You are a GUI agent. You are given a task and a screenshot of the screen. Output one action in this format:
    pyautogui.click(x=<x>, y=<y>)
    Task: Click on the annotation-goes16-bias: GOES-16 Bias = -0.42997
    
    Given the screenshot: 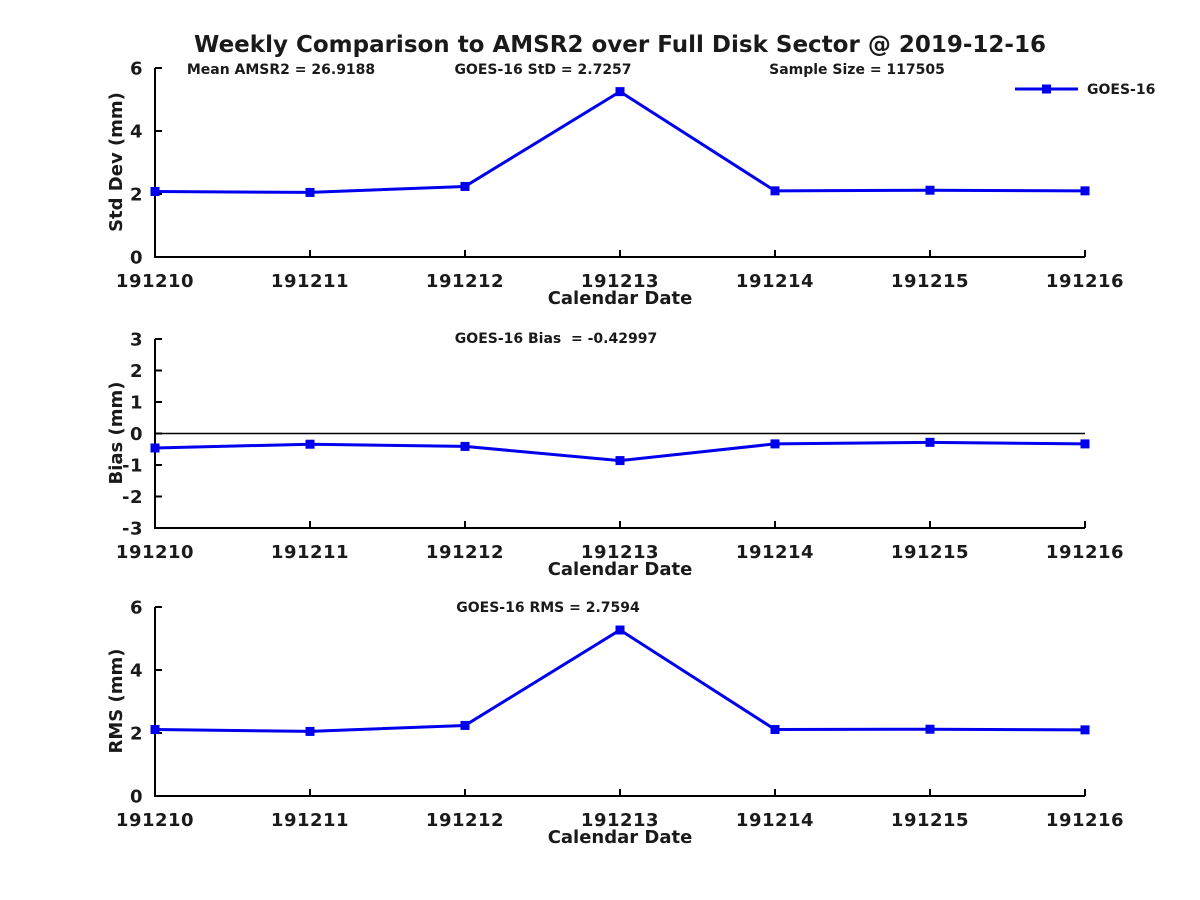 What is the action you would take?
    pyautogui.click(x=556, y=339)
    